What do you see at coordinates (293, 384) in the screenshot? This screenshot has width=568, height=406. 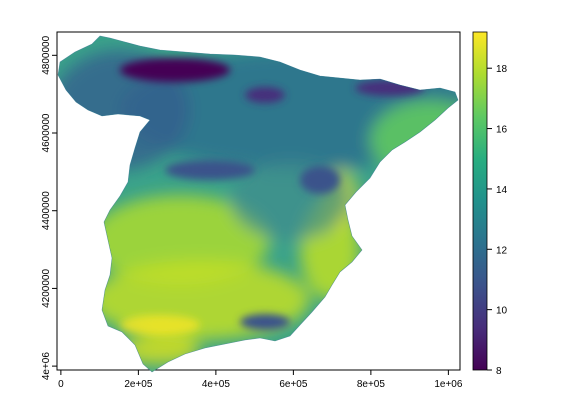 I see `x-tick-label: 6e+05` at bounding box center [293, 384].